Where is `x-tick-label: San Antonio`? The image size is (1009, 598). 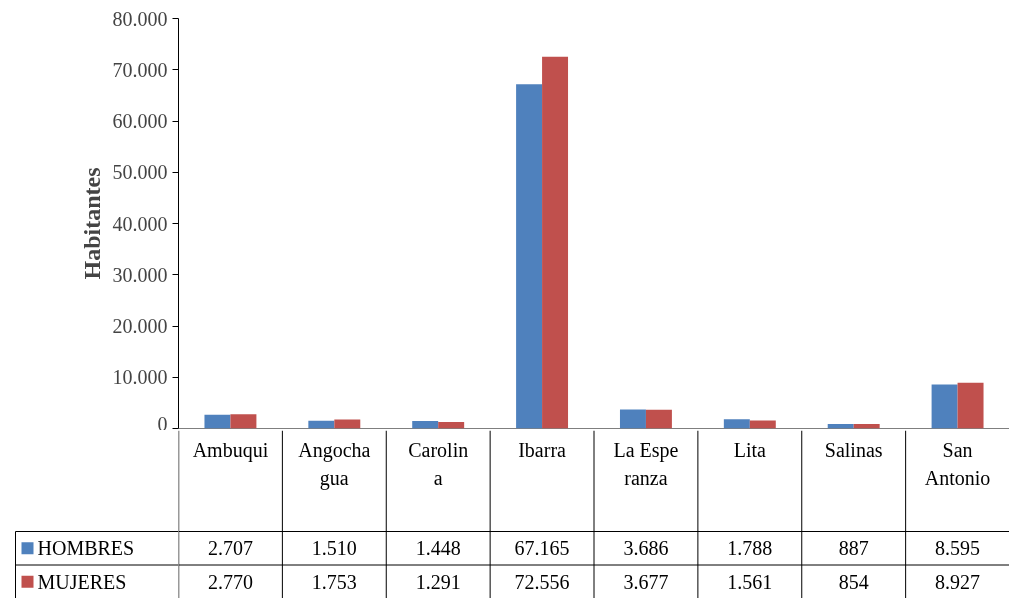 x-tick-label: San Antonio is located at coordinates (957, 464).